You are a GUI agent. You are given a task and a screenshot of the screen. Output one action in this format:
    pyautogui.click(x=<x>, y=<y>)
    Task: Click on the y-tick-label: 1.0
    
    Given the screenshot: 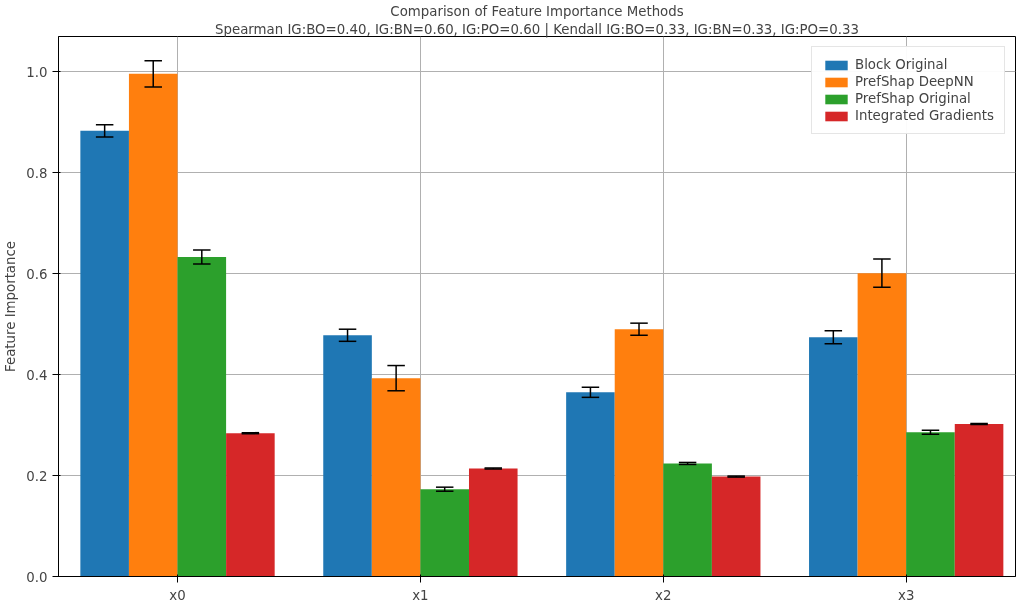 What is the action you would take?
    pyautogui.click(x=37, y=72)
    